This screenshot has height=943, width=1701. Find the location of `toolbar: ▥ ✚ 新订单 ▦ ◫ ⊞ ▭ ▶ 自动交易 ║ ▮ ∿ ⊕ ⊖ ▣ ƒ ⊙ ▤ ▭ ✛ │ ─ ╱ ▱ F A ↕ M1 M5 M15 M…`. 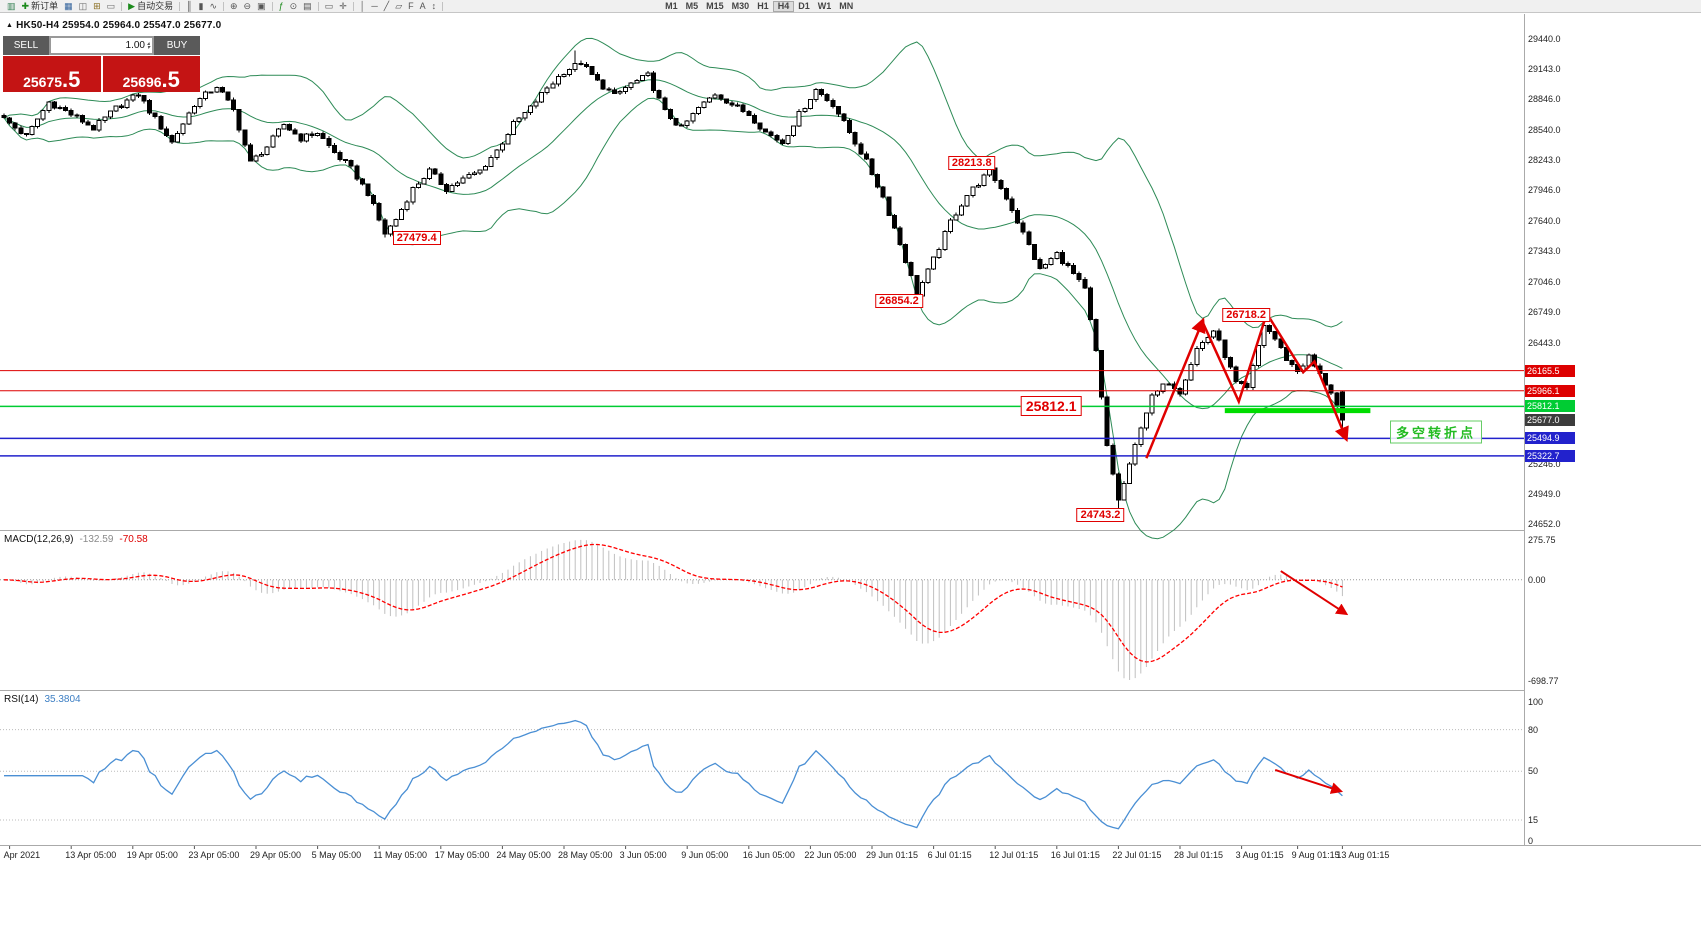

toolbar: ▥ ✚ 新订单 ▦ ◫ ⊞ ▭ ▶ 自动交易 ║ ▮ ∿ ⊕ ⊖ ▣ ƒ ⊙ ▤ ▭ ✛ │ ─ ╱ ▱ F A ↕ M1 M5 M15 M… is located at coordinates (850, 6).